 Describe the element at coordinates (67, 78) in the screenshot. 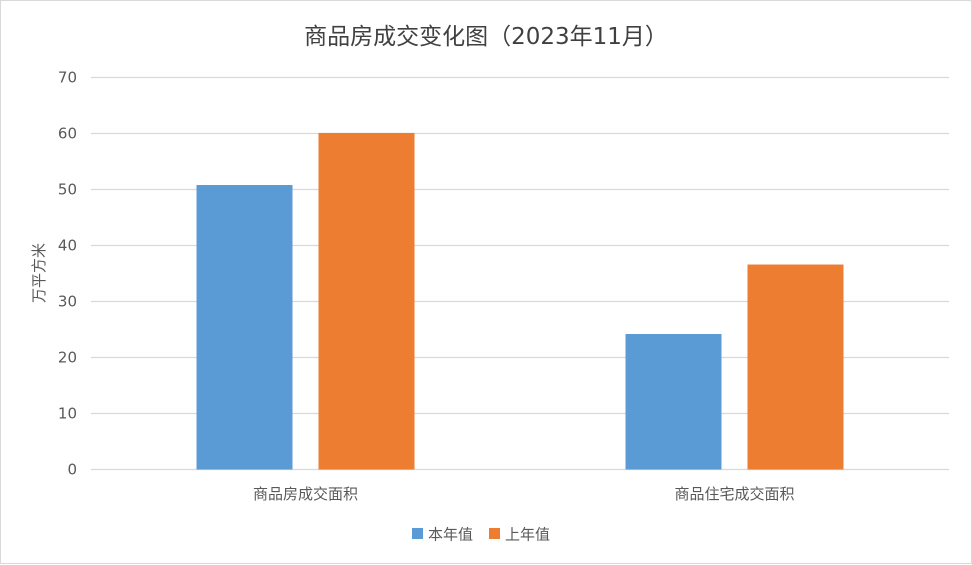

I see `y-tick-label: 70` at that location.